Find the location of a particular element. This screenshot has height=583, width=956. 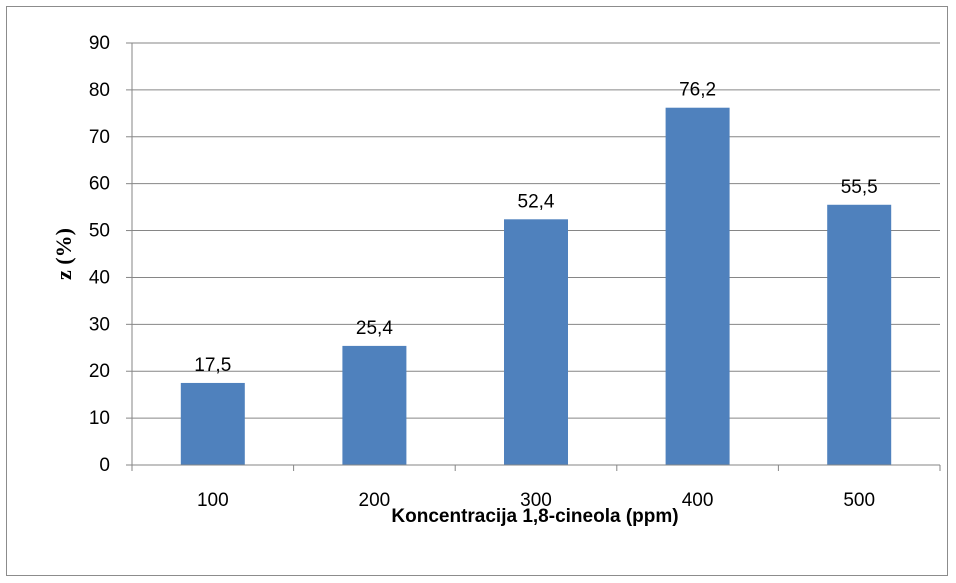

y-tick-labels: 0 10 20 30 40 50 60 70 80 90 is located at coordinates (99, 254).